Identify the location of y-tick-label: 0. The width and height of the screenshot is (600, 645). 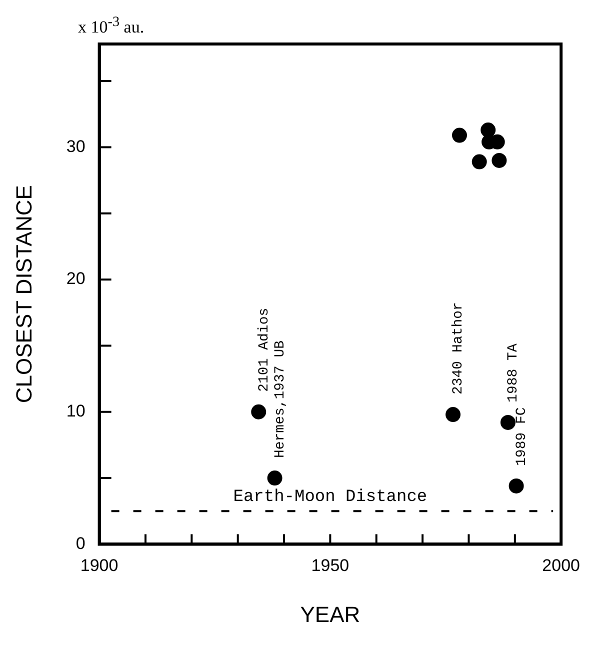
(81, 543).